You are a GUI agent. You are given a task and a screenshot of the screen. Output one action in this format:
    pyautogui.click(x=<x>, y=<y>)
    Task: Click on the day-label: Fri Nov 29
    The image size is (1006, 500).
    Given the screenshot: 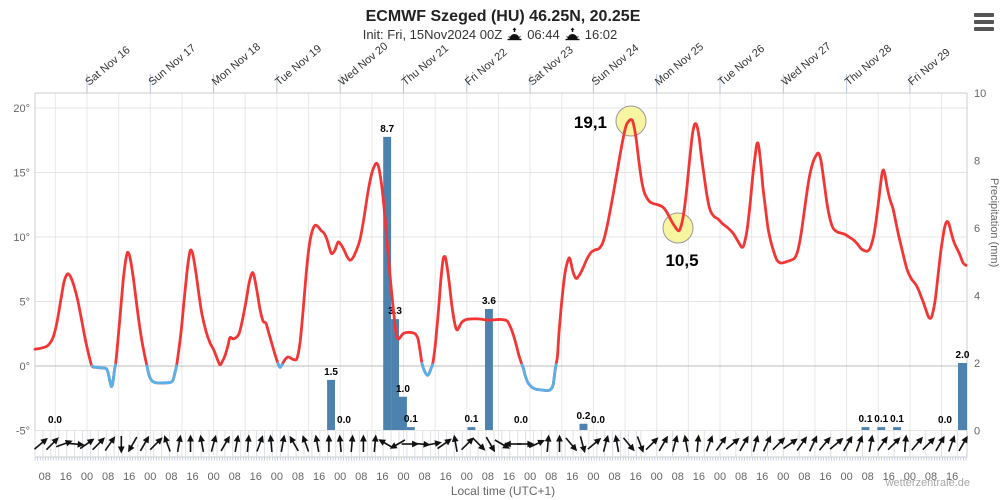 What is the action you would take?
    pyautogui.click(x=929, y=67)
    